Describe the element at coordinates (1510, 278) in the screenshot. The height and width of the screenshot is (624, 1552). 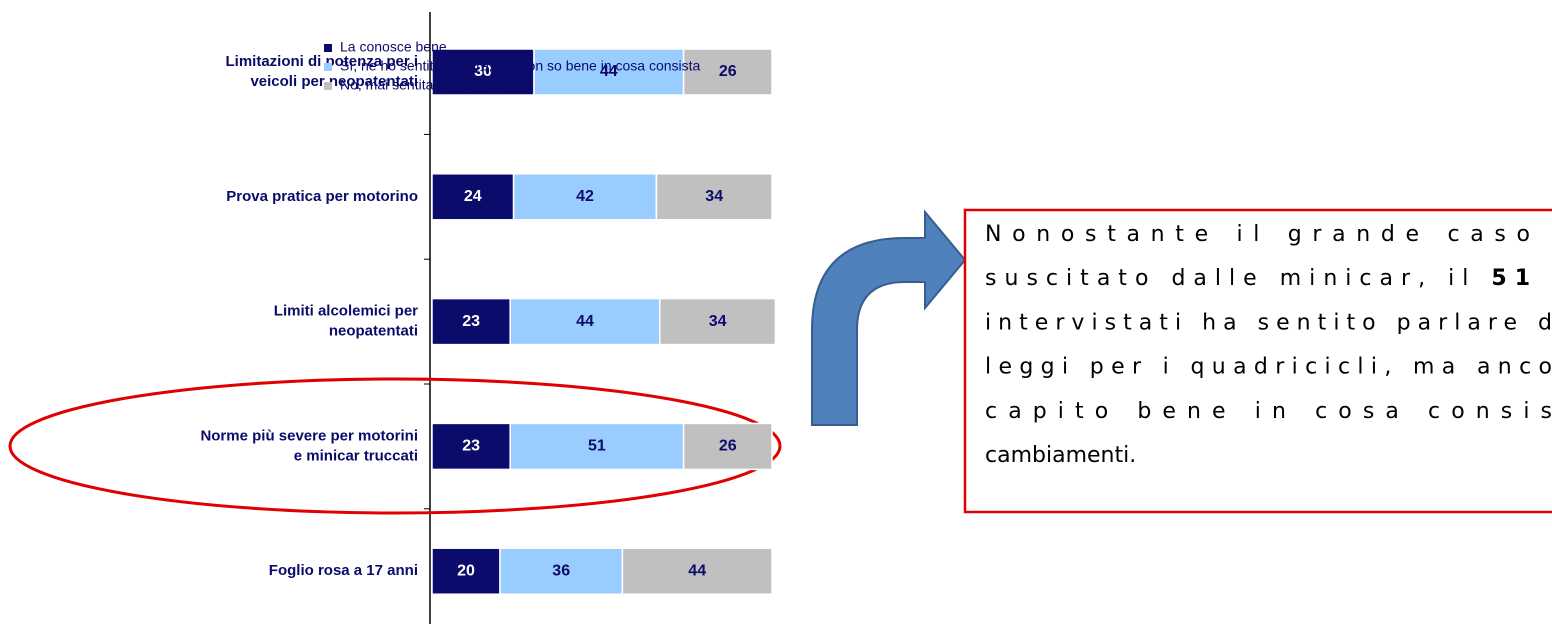
I see `annotation-highlight: 51` at that location.